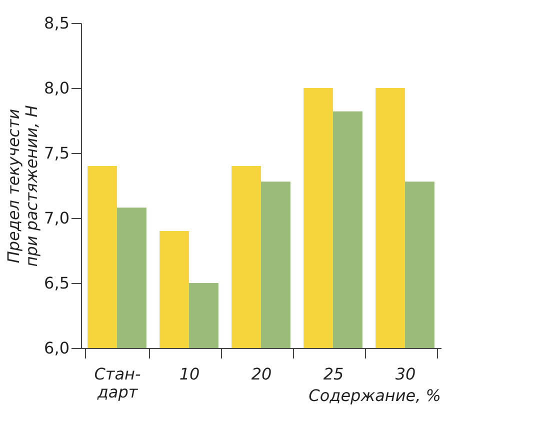 The image size is (535, 435). What do you see at coordinates (23, 186) in the screenshot?
I see `y-axis-title: Предел текучести при растяжении, Н` at bounding box center [23, 186].